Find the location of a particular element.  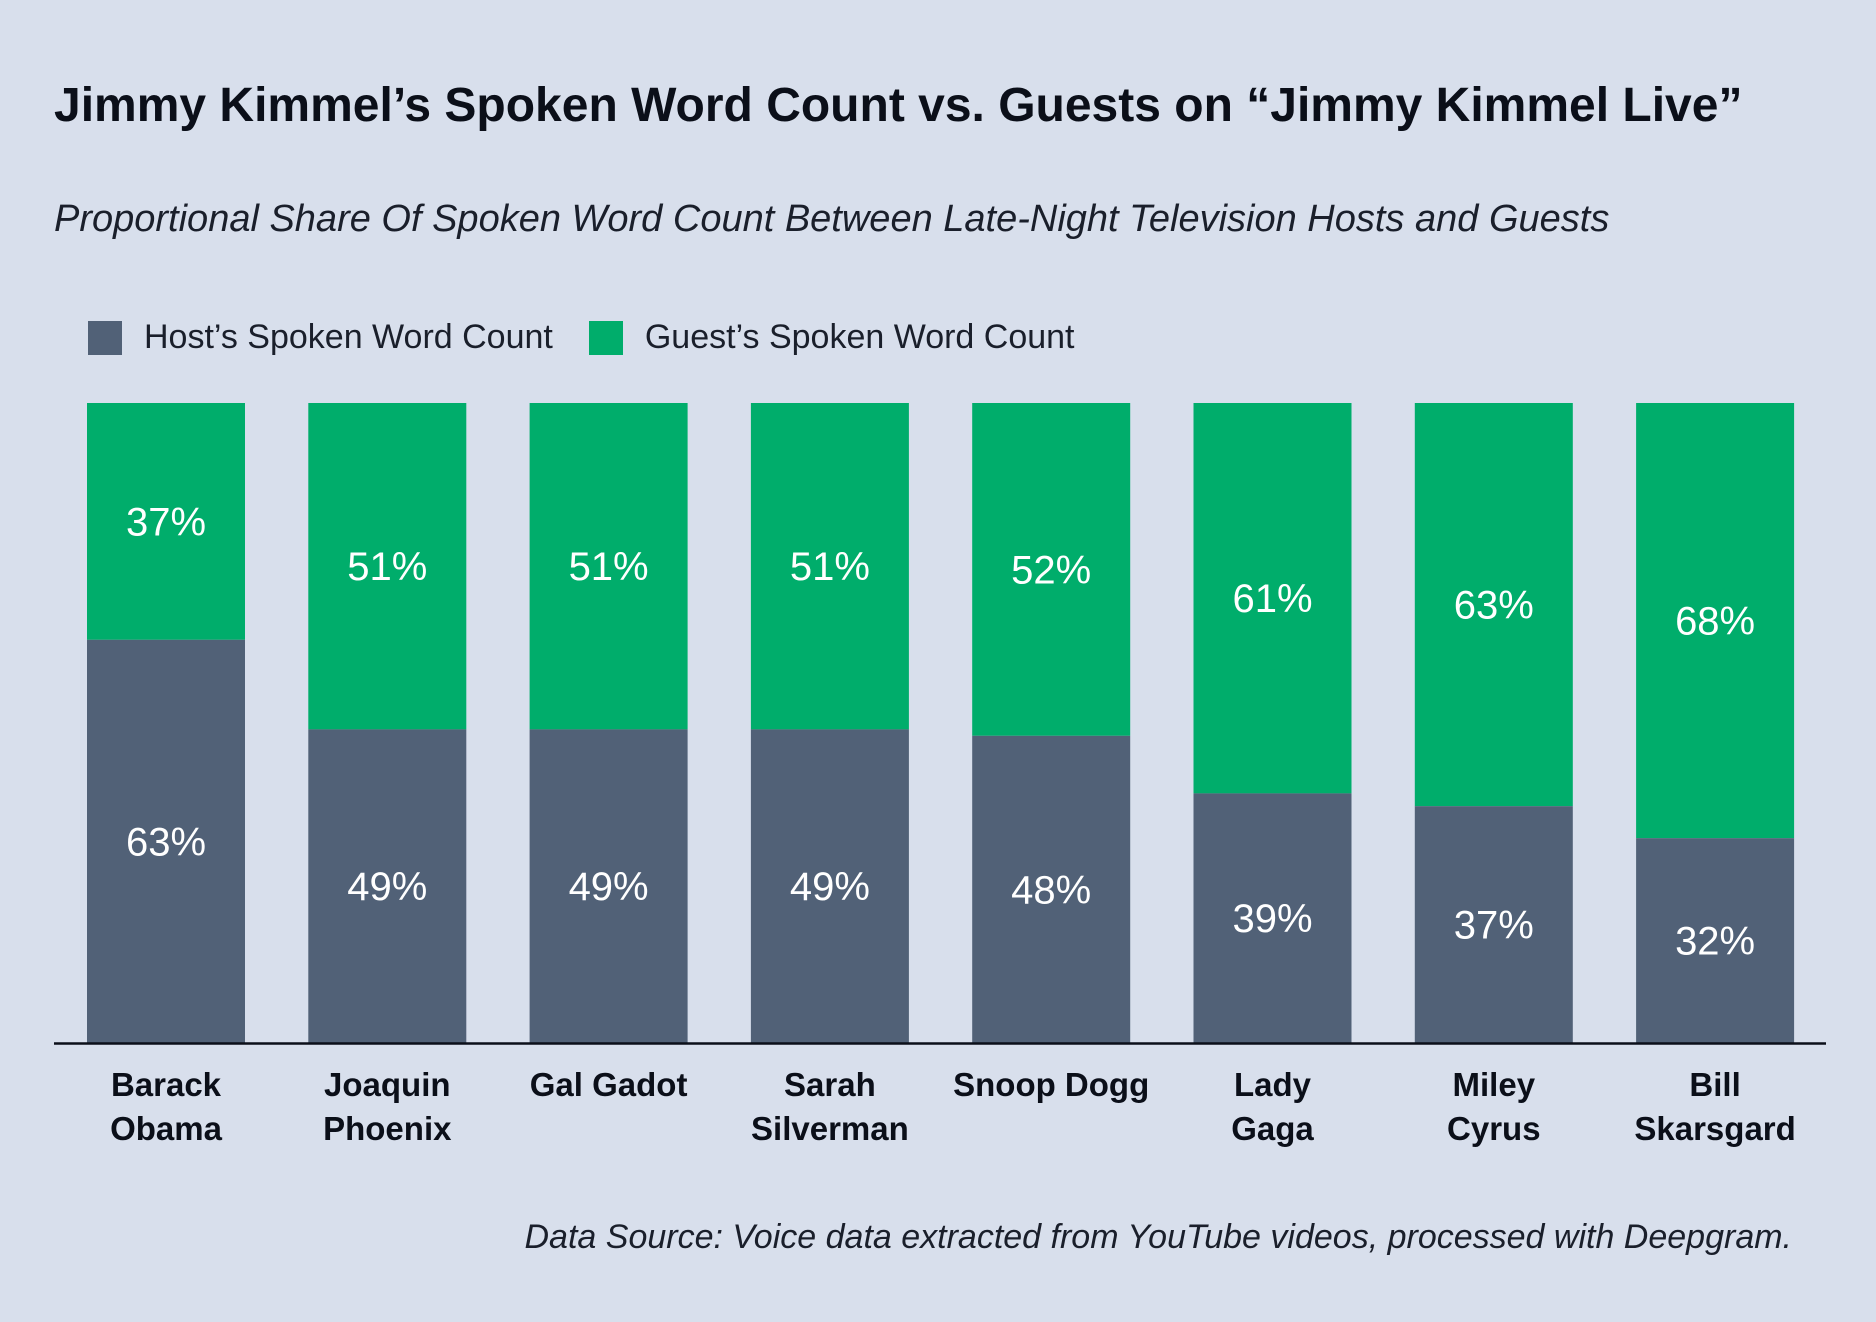

bar-guest-sarah-silverman is located at coordinates (829, 566).